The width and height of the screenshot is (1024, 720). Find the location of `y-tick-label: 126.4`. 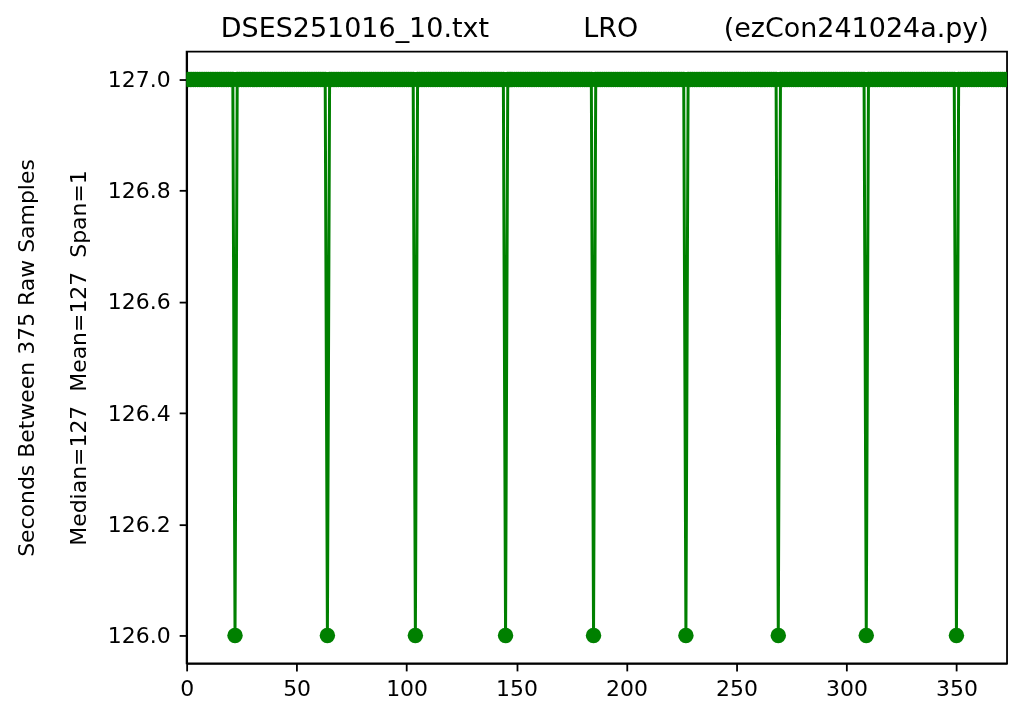

y-tick-label: 126.4 is located at coordinates (139, 413).